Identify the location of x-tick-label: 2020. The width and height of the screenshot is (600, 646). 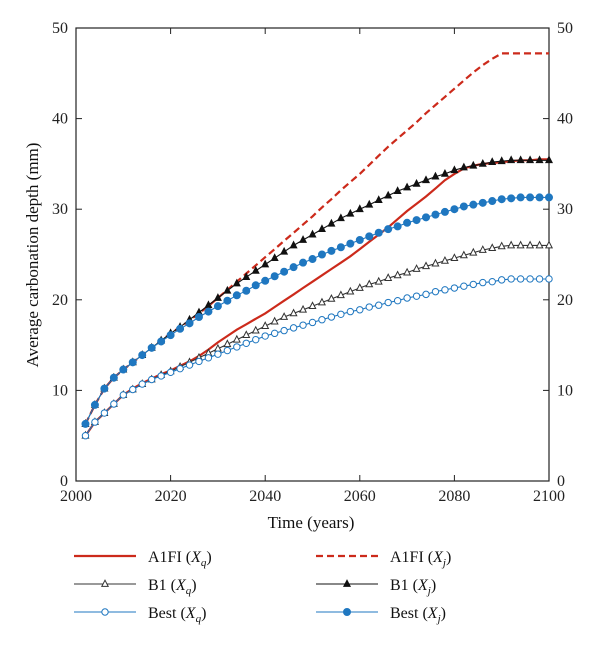
(171, 496).